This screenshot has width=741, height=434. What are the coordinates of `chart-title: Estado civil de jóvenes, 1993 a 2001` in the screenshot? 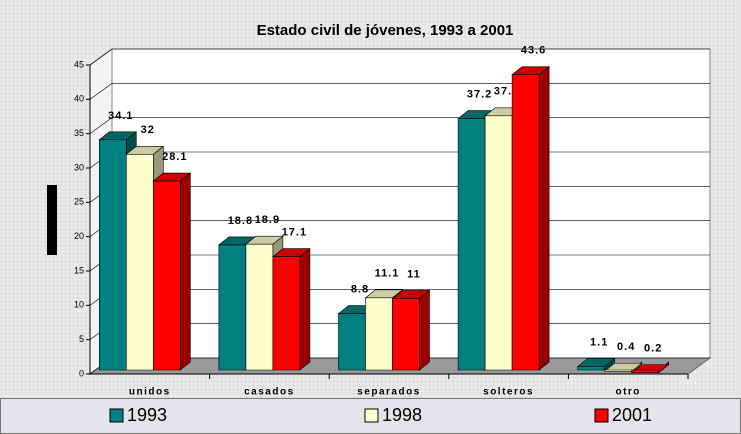 It's located at (385, 30).